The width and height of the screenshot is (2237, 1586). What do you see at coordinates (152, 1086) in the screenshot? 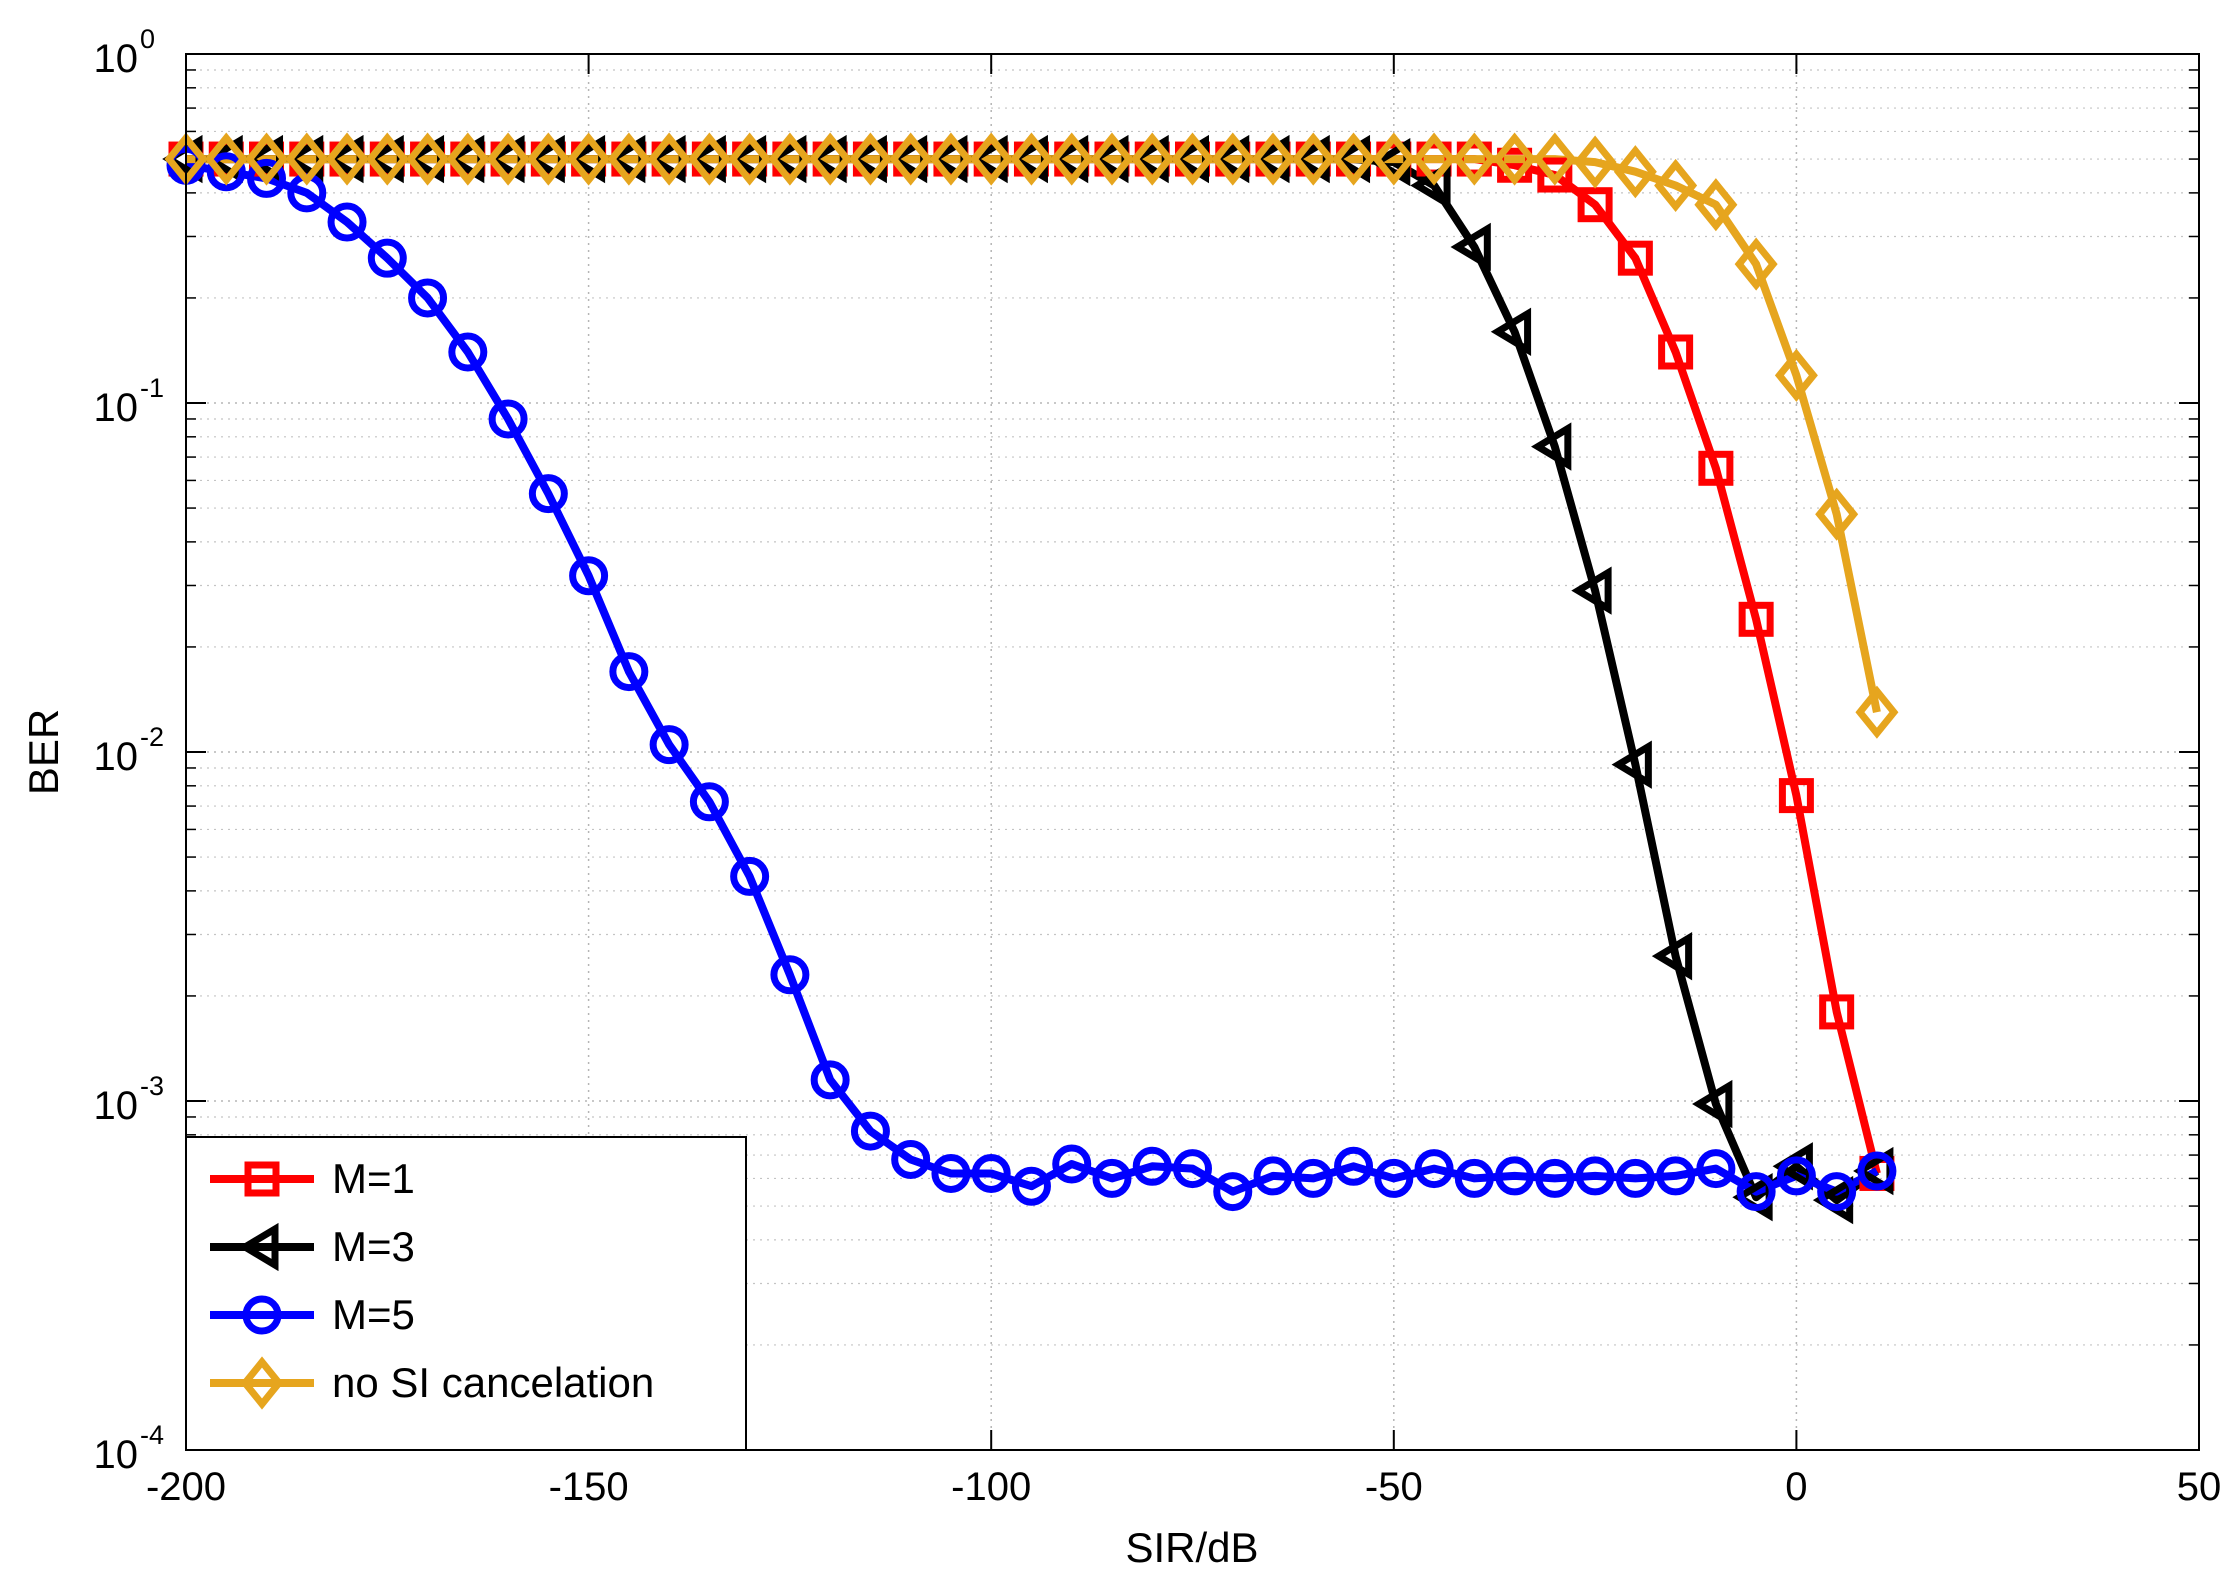
I see `y-tick-exponent: -3` at bounding box center [152, 1086].